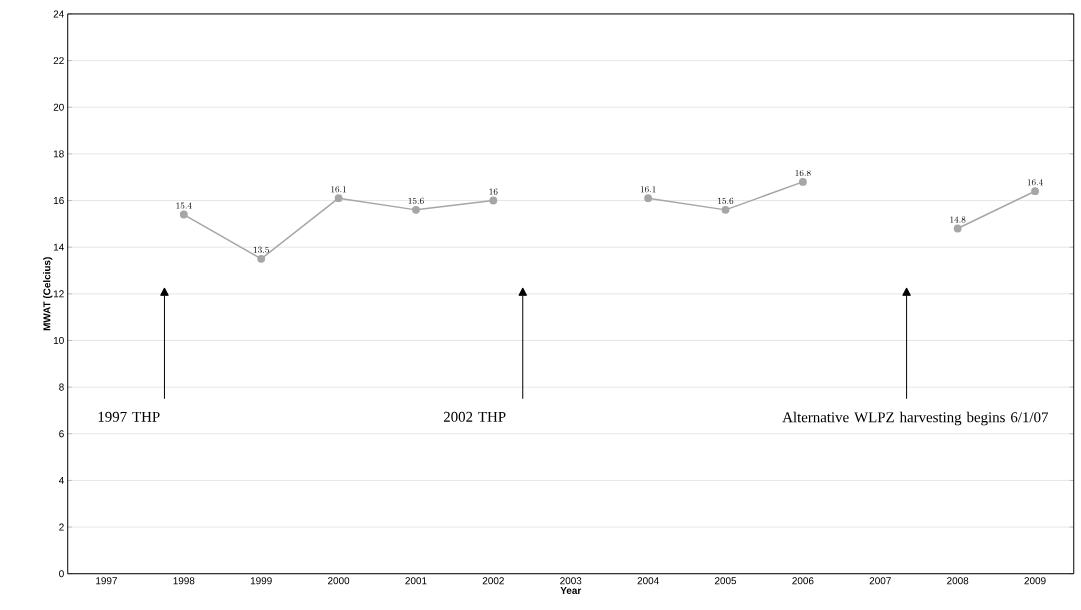  What do you see at coordinates (48, 294) in the screenshot?
I see `y-axis-title: MWAT (Celcius)` at bounding box center [48, 294].